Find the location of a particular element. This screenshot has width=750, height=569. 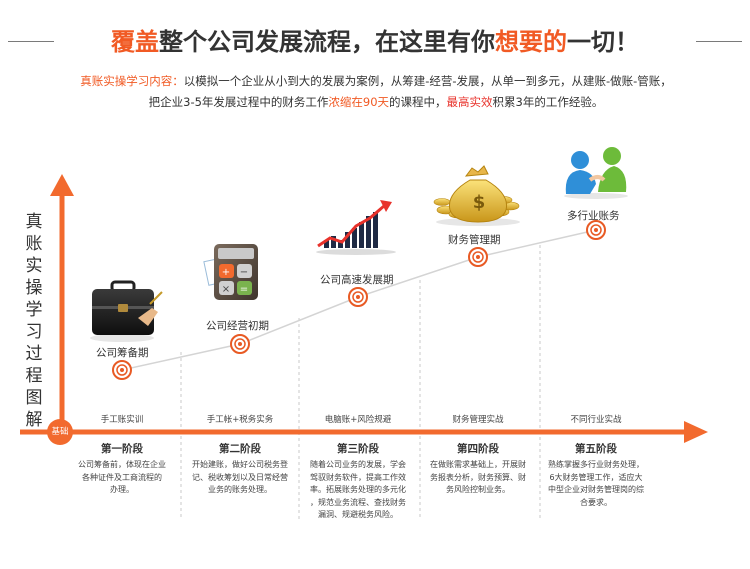

stage-label-5: 多行业账务 is located at coordinates (593, 216).